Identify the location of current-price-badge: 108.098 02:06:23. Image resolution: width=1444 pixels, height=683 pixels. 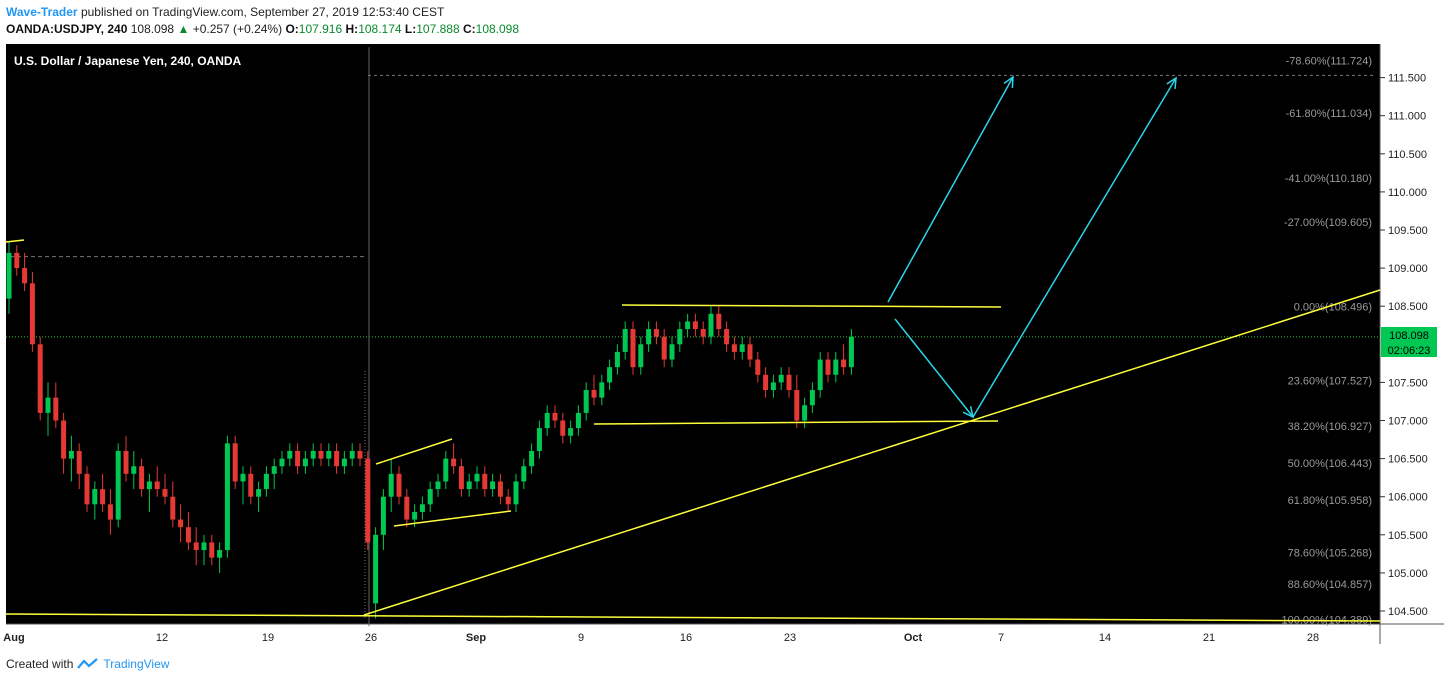
(1409, 342).